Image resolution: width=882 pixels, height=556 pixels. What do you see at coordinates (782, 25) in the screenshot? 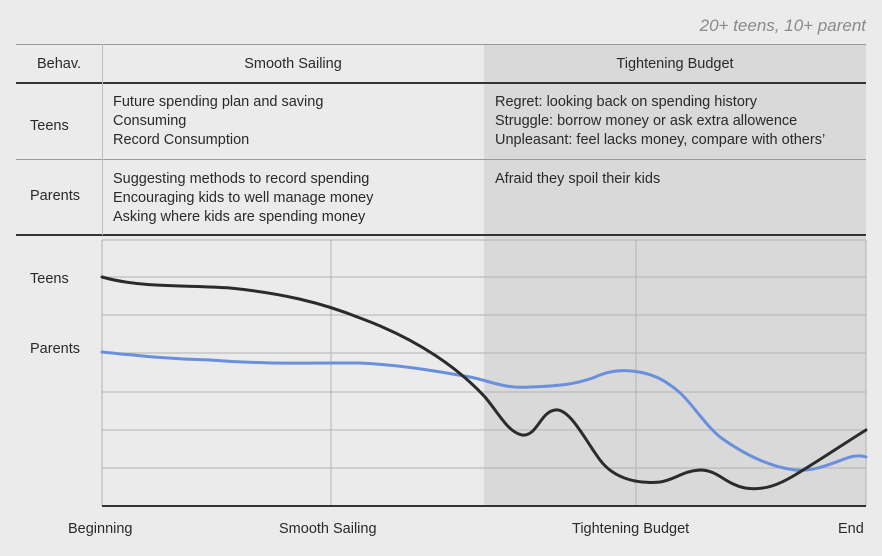
I see `participants-note: 20+ teens, 10+ parent` at bounding box center [782, 25].